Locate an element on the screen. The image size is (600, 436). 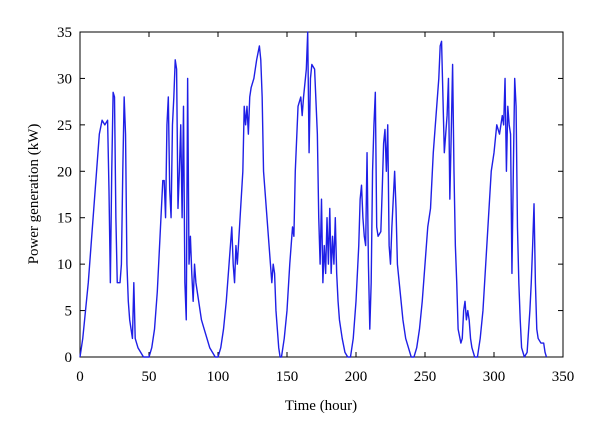
y-tick-label: 0 is located at coordinates (69, 358).